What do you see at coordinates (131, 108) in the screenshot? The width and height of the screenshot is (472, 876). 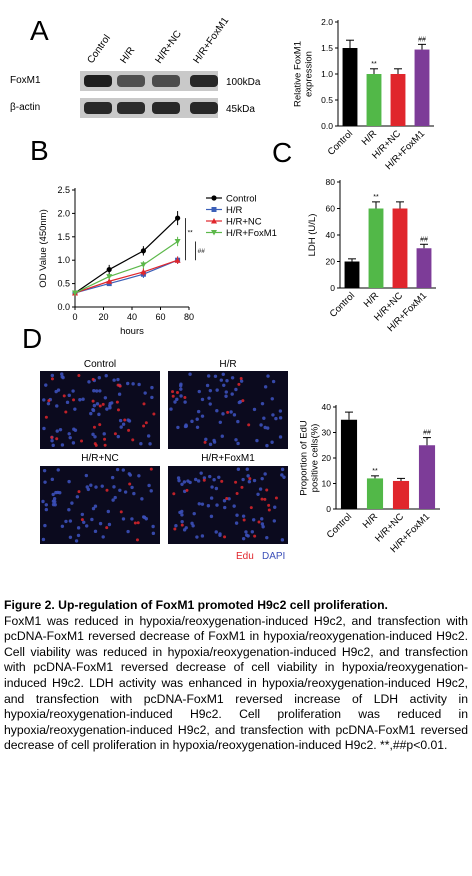 I see `blot-band` at bounding box center [131, 108].